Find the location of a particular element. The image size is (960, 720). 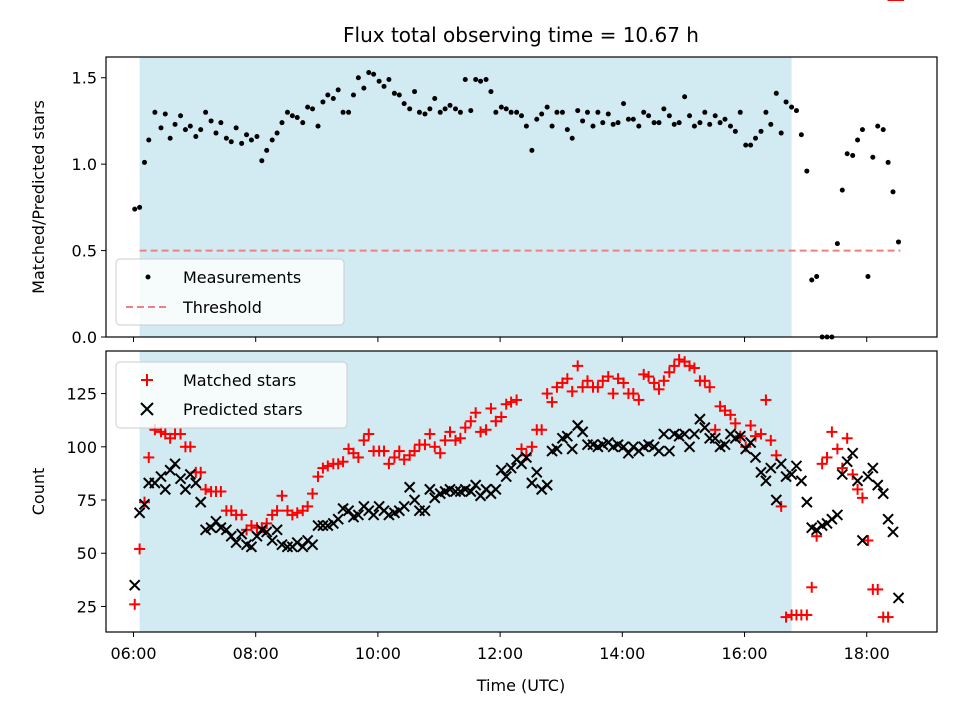

y-tick-label: 125 is located at coordinates (81, 394).